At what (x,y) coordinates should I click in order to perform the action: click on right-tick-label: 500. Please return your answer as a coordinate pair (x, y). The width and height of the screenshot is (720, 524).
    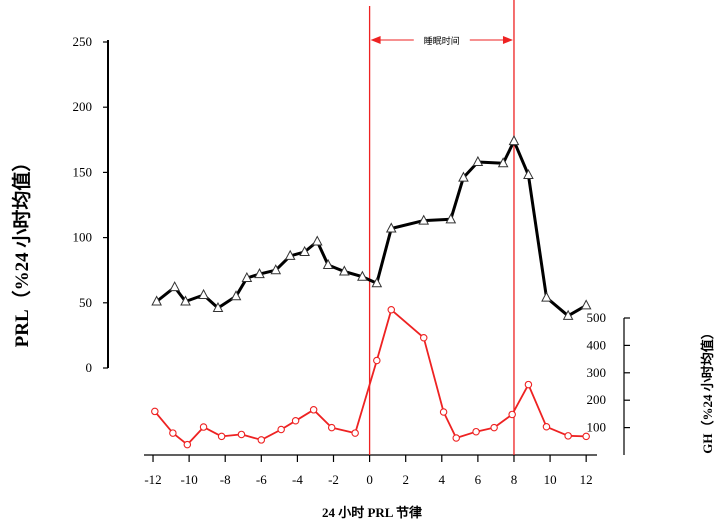
    Looking at the image, I should click on (597, 317).